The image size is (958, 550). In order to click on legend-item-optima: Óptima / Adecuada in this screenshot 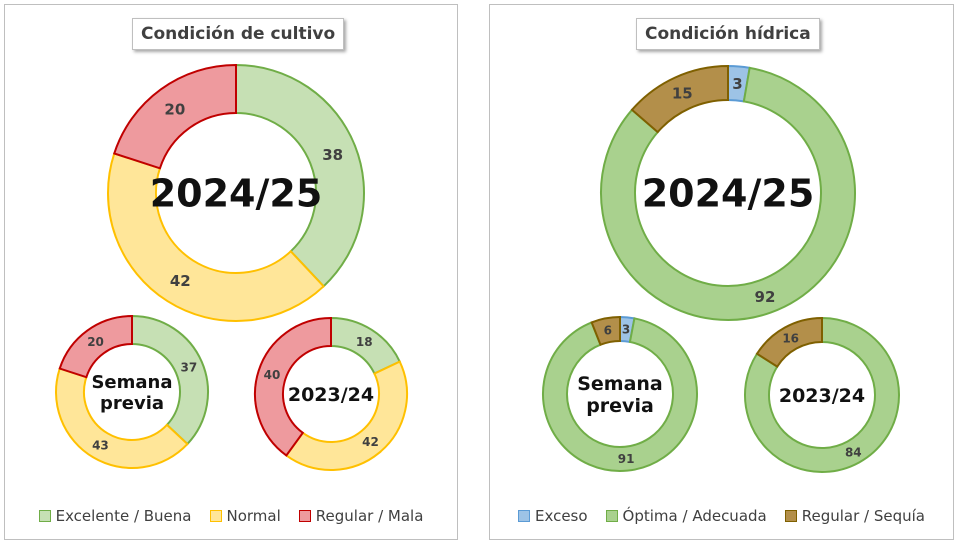, I will do `click(686, 516)`.